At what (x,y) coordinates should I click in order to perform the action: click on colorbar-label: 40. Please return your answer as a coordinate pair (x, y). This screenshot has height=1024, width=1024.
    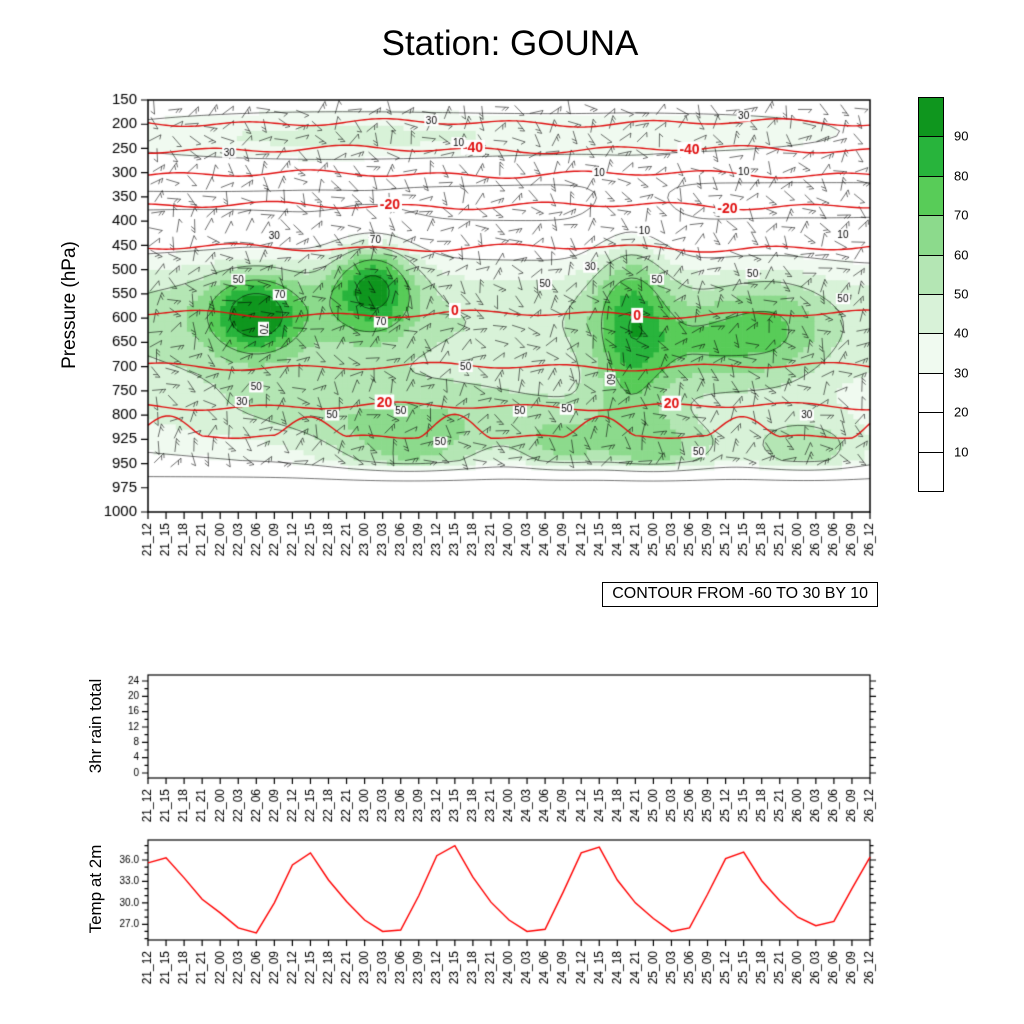
    Looking at the image, I should click on (961, 333).